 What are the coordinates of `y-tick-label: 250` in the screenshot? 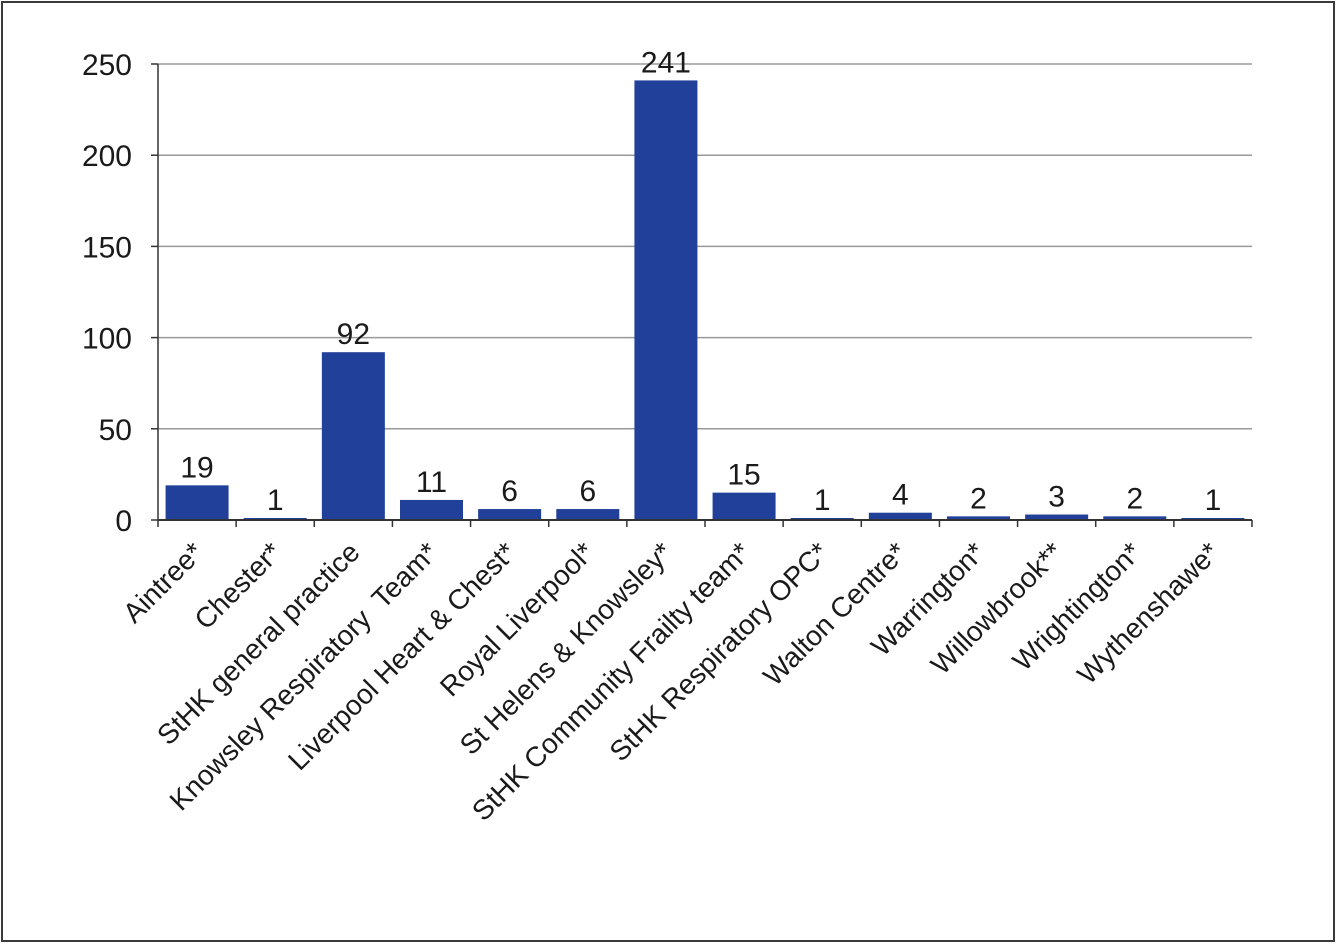 It's located at (107, 65).